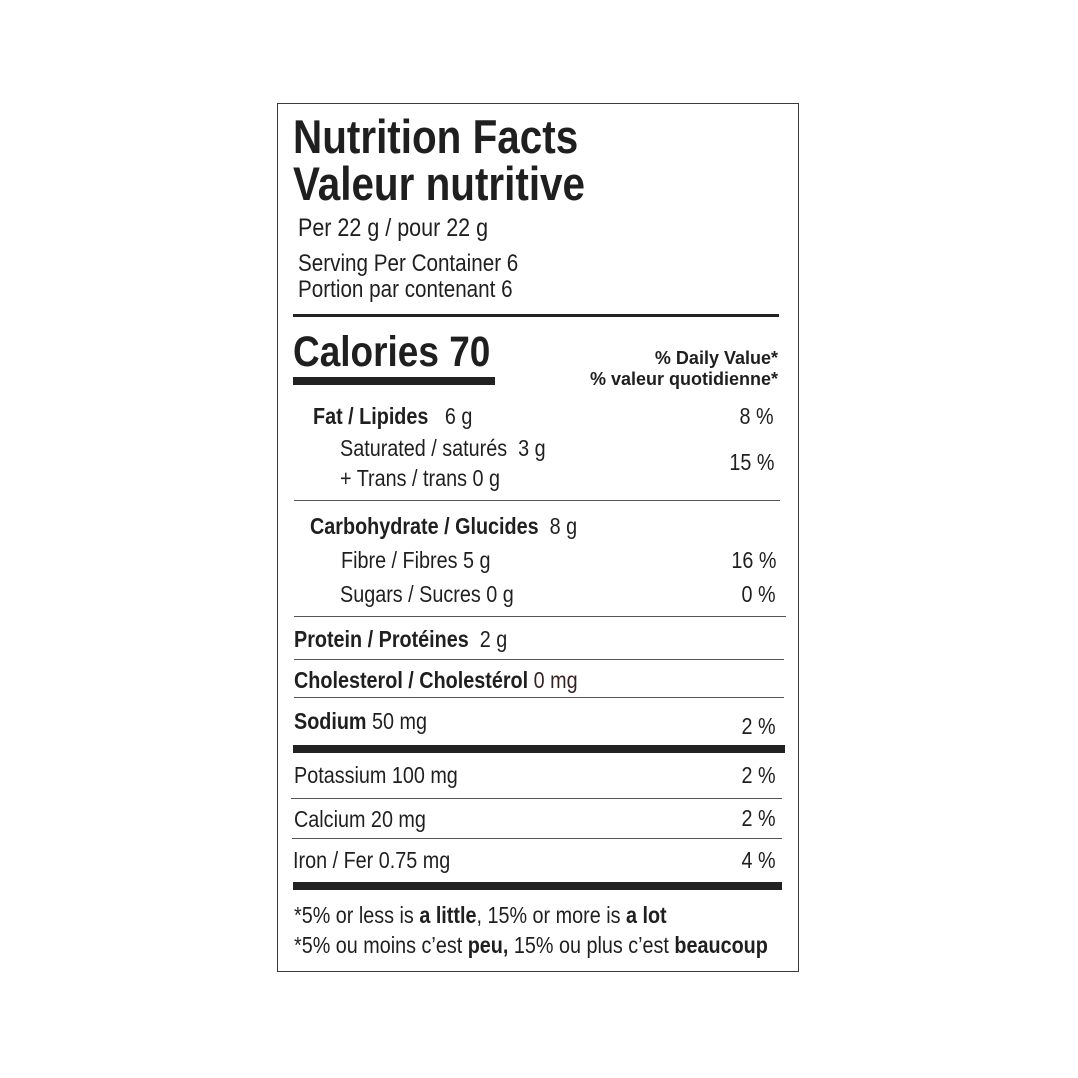  I want to click on sodium-row: Sodium 50 mg, so click(361, 721).